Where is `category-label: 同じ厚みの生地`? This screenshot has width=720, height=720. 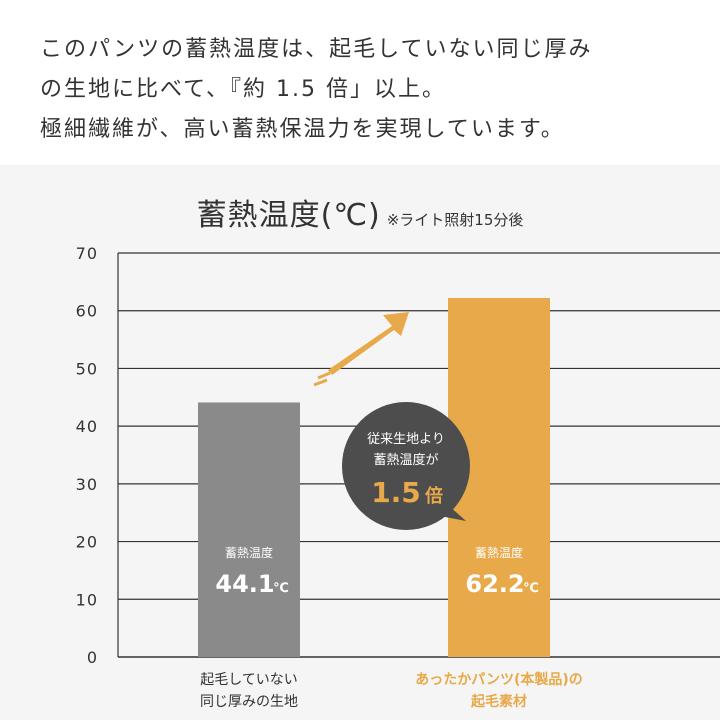 category-label: 同じ厚みの生地 is located at coordinates (249, 702).